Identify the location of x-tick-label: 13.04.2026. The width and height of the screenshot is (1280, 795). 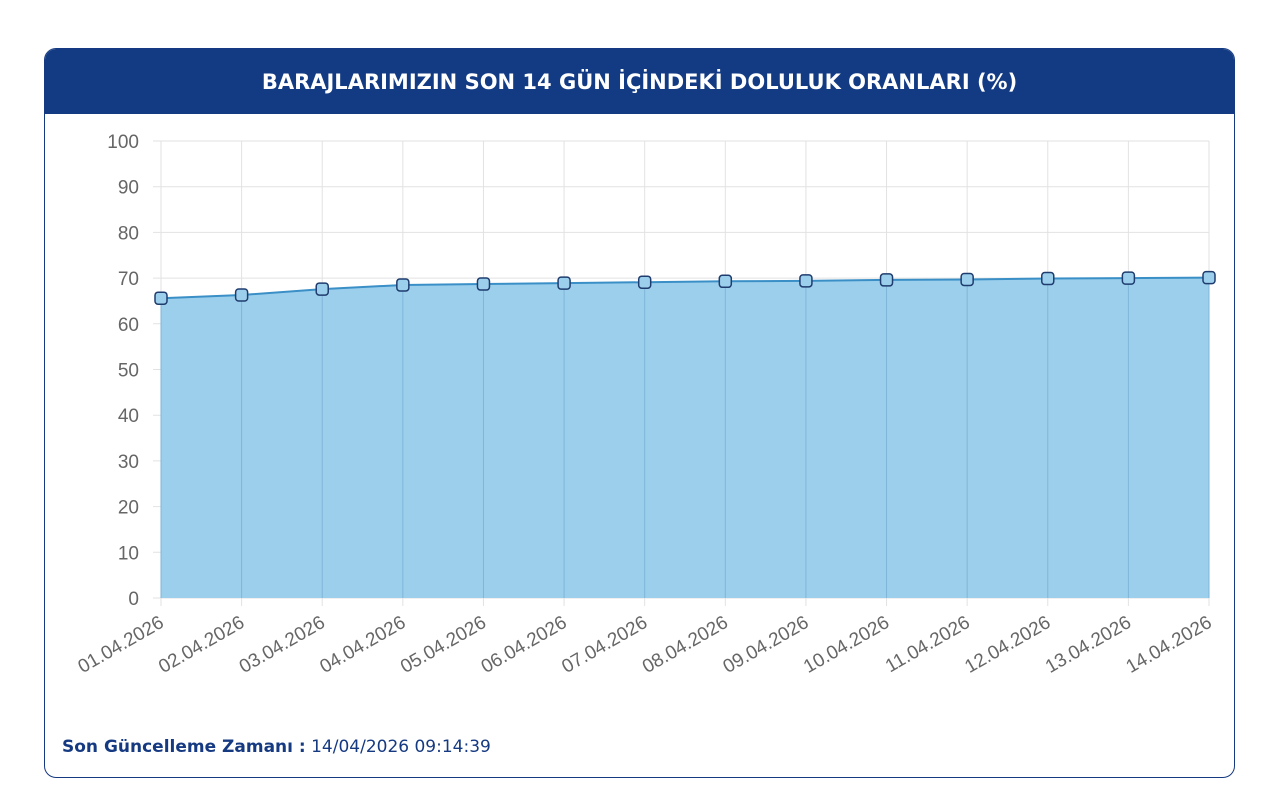
(1088, 645).